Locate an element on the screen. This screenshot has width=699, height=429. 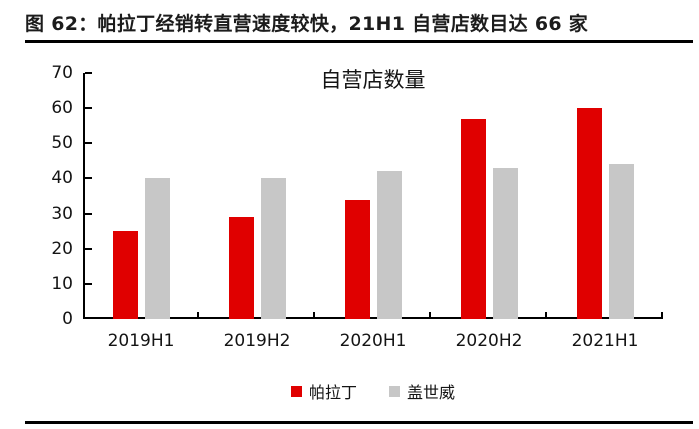
y-tick-label: 20 is located at coordinates (62, 248).